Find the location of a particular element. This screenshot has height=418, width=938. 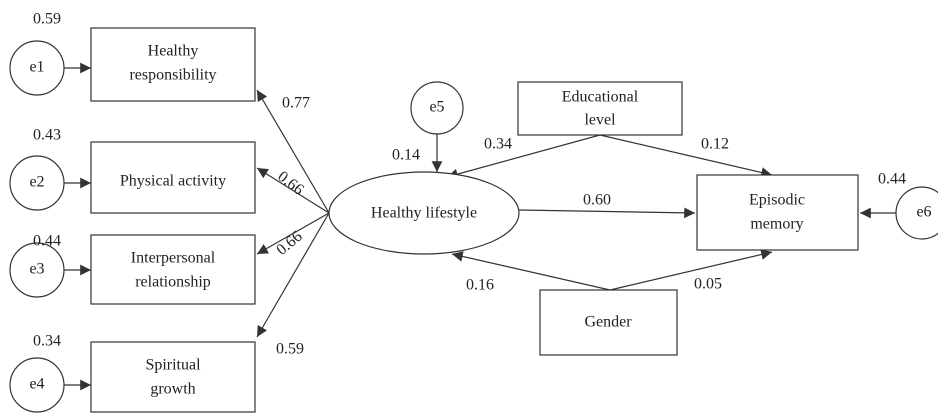

path-coefficient: 0.05 is located at coordinates (708, 284).